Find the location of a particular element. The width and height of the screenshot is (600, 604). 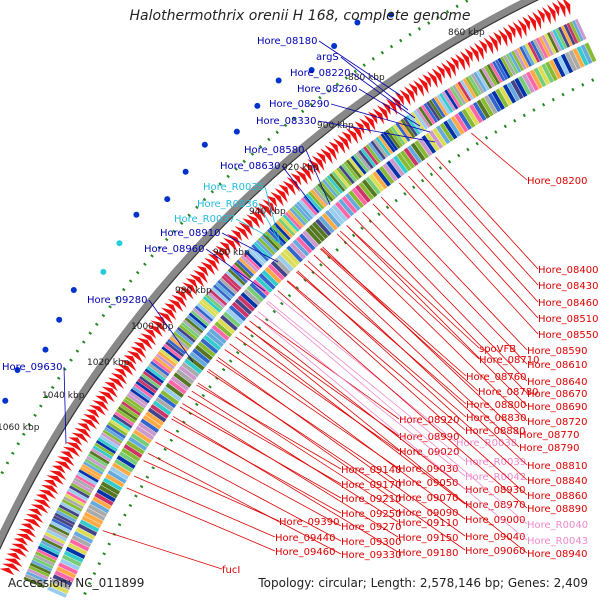

kbp-tick-label: 1040 kbp is located at coordinates (63, 396).